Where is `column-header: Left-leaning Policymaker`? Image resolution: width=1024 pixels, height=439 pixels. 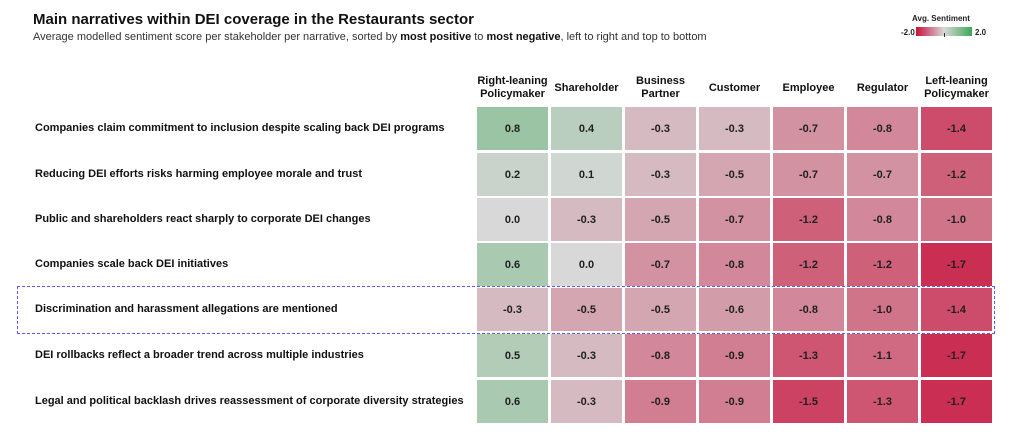
column-header: Left-leaning Policymaker is located at coordinates (956, 87).